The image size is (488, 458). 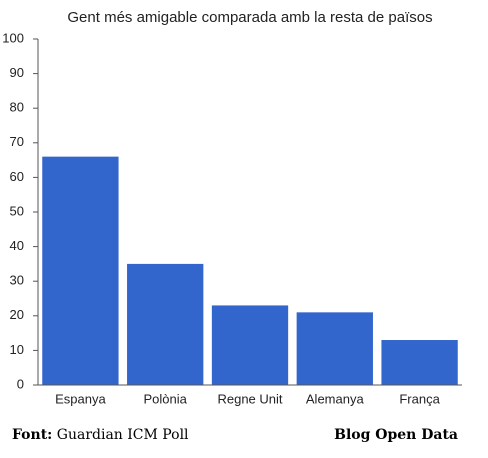 What do you see at coordinates (123, 435) in the screenshot?
I see `source: Guardian ICM Poll` at bounding box center [123, 435].